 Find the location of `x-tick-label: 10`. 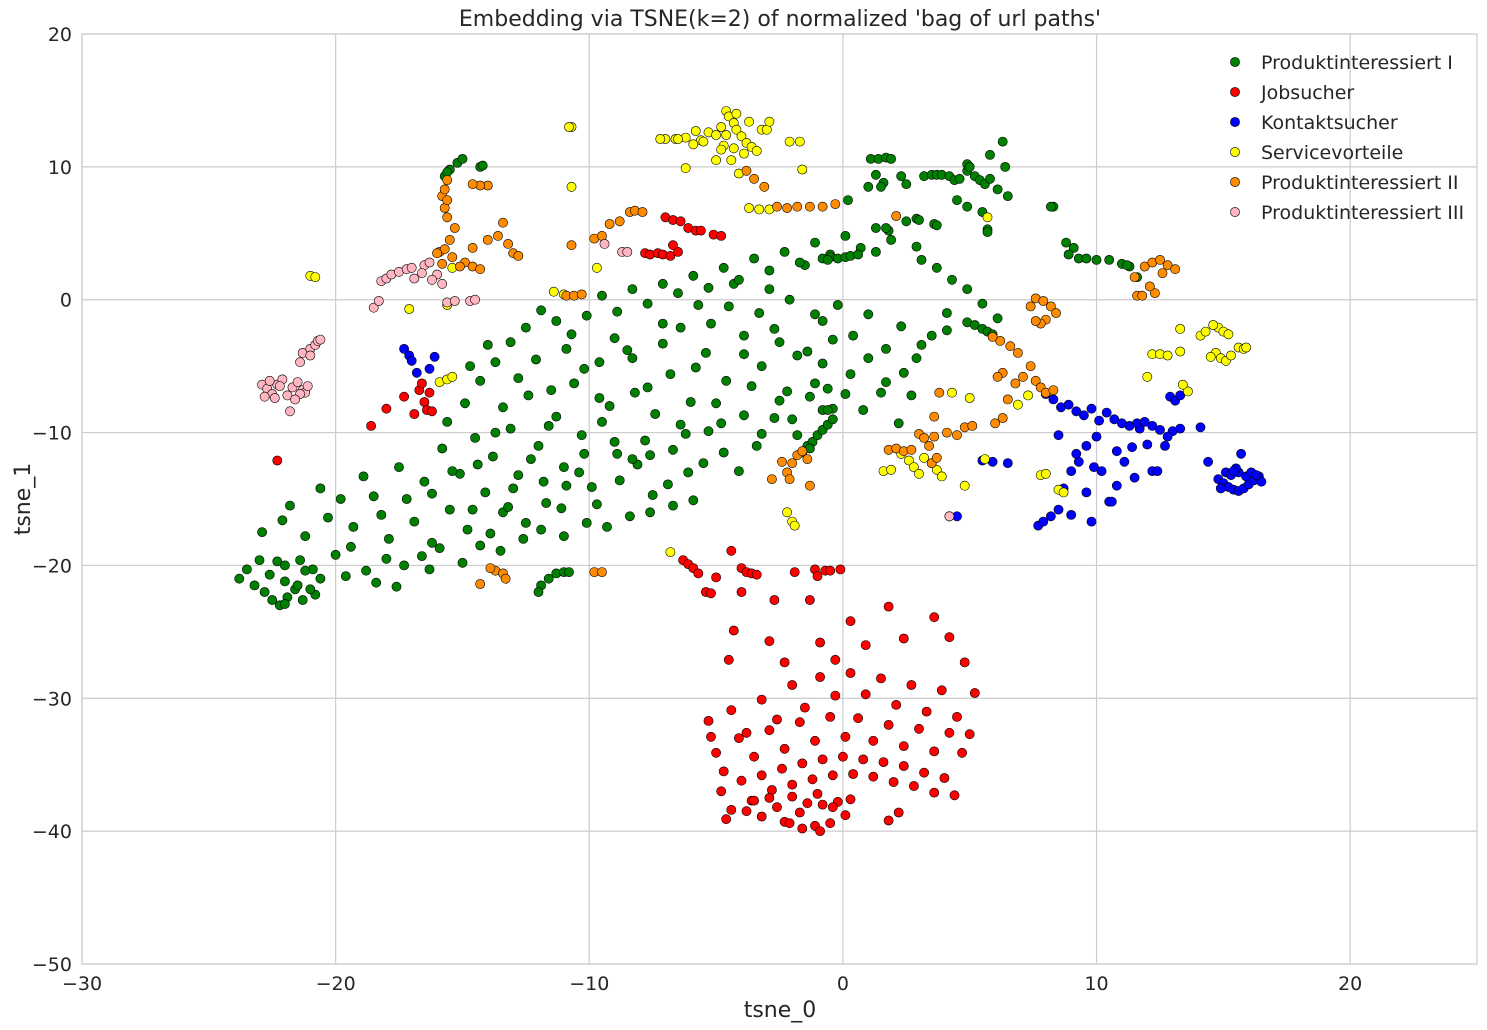

x-tick-label: 10 is located at coordinates (1096, 984).